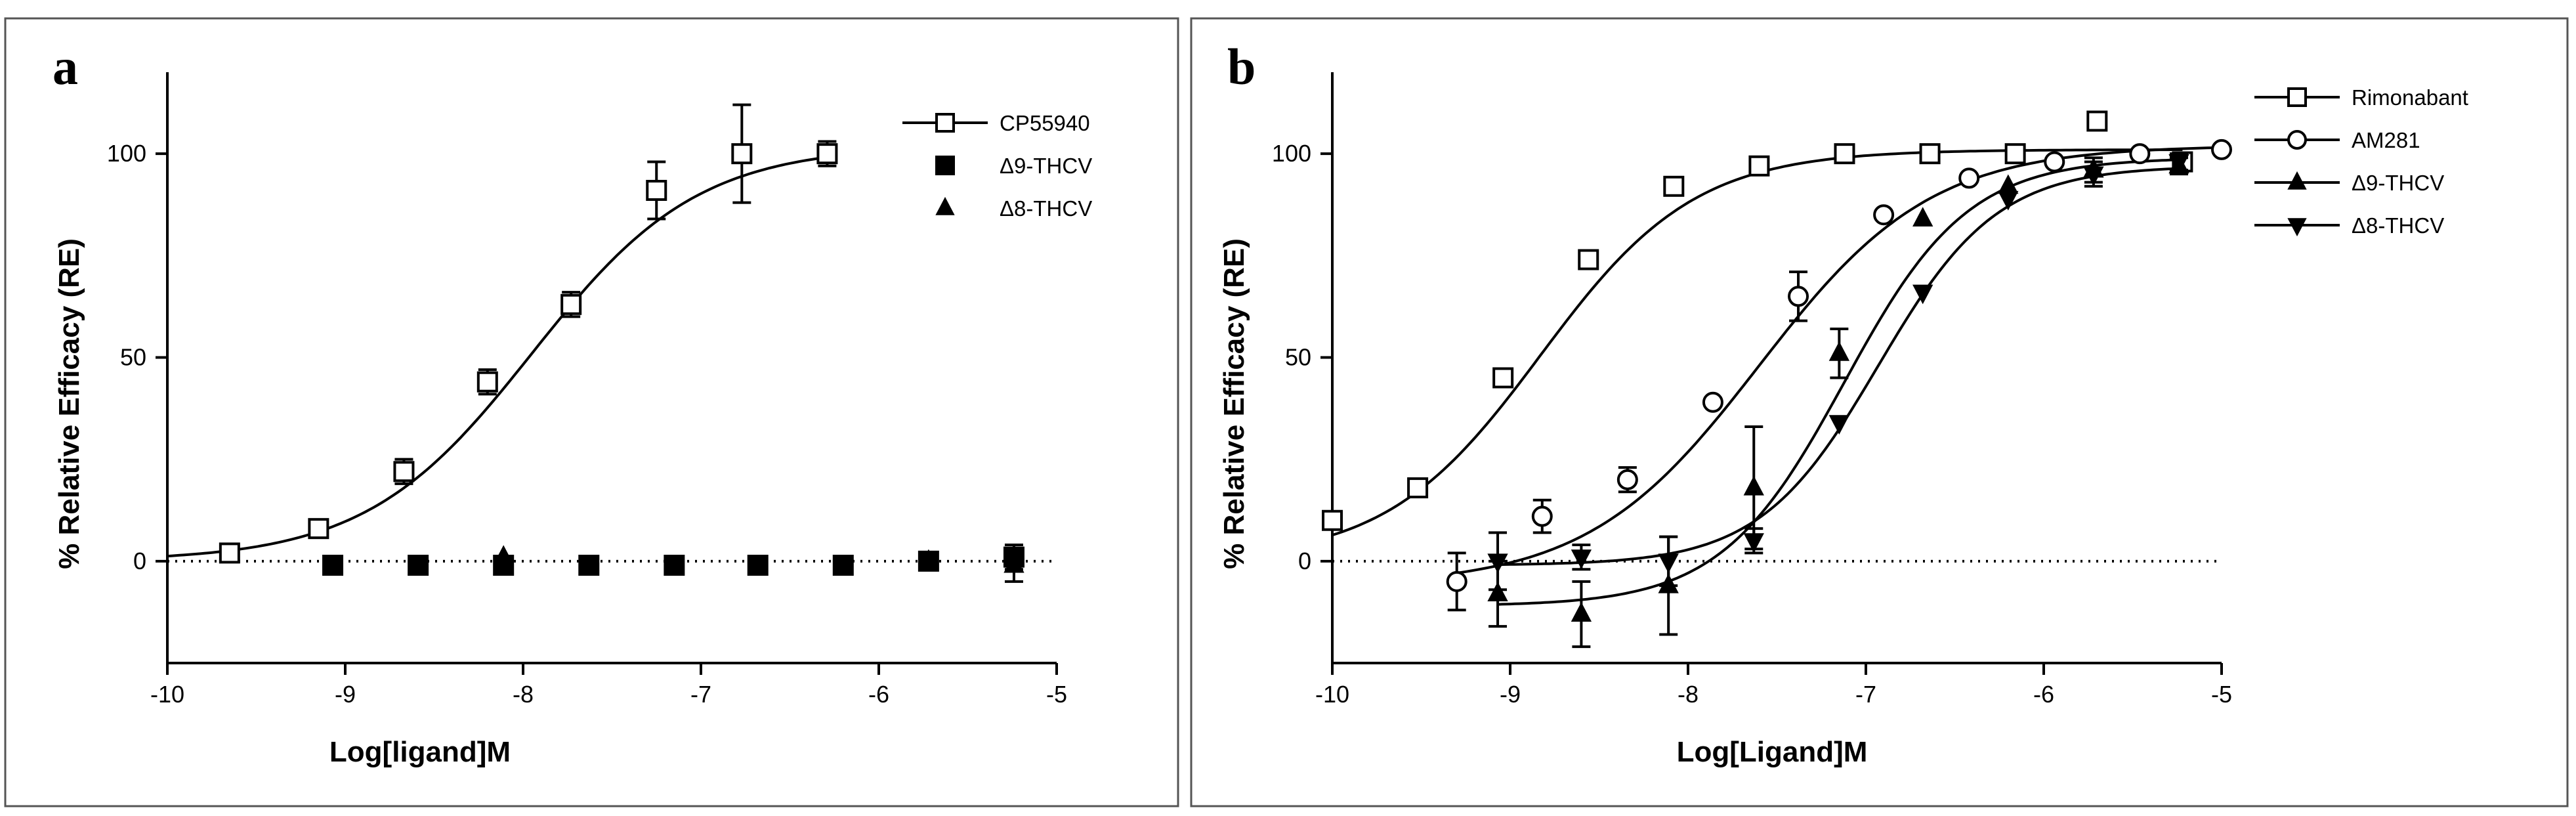 The width and height of the screenshot is (2576, 816). What do you see at coordinates (139, 561) in the screenshot?
I see `panel-a-y-tick-label: 0` at bounding box center [139, 561].